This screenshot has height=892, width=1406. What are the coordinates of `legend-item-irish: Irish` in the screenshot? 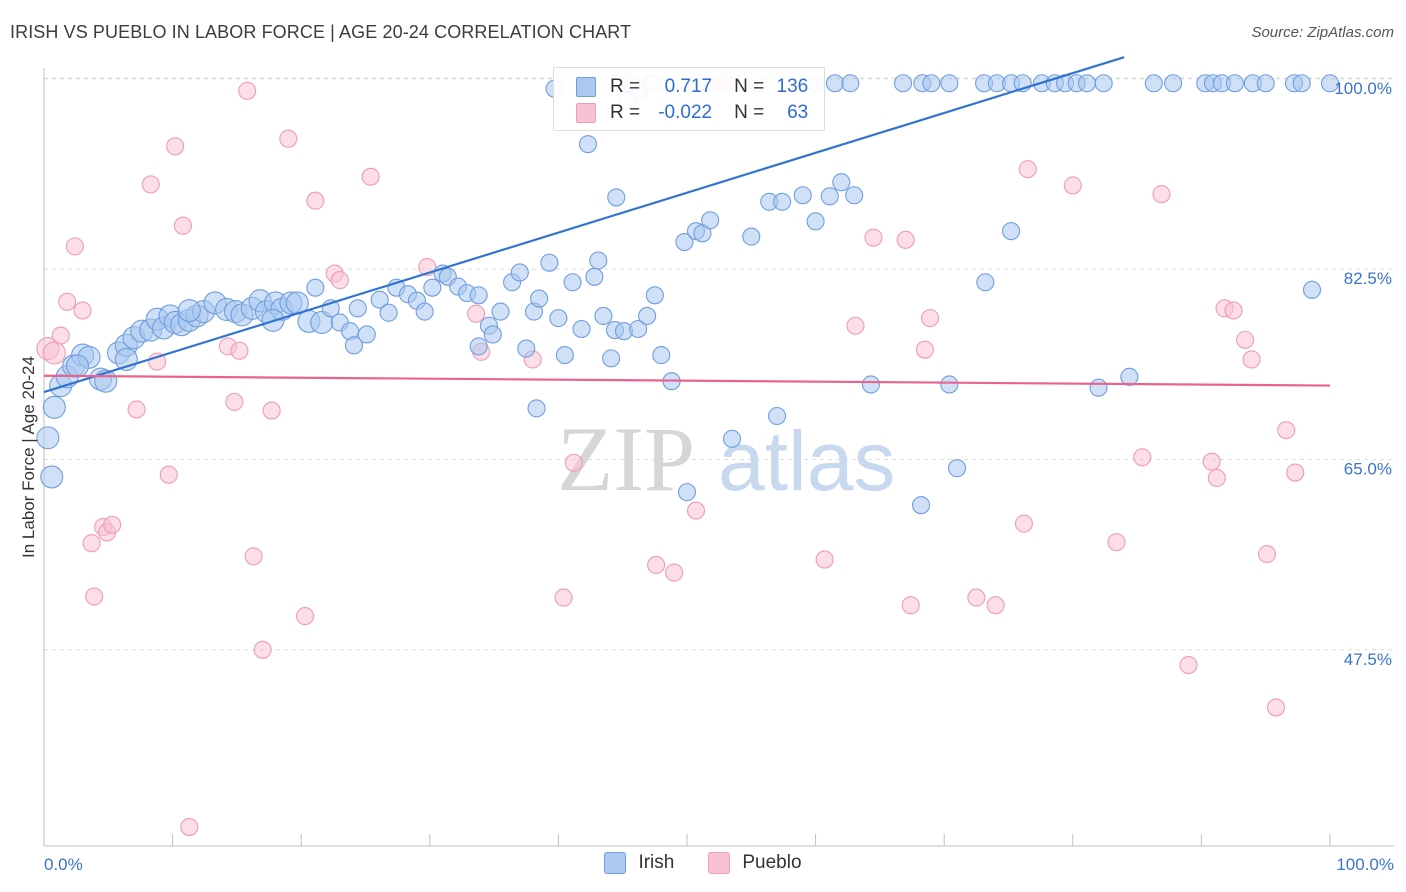 It's located at (639, 863).